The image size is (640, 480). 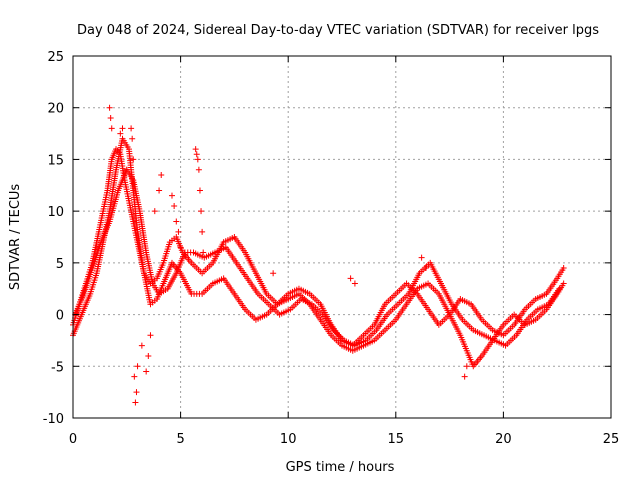 I want to click on y-tick-label: 25, so click(x=55, y=57).